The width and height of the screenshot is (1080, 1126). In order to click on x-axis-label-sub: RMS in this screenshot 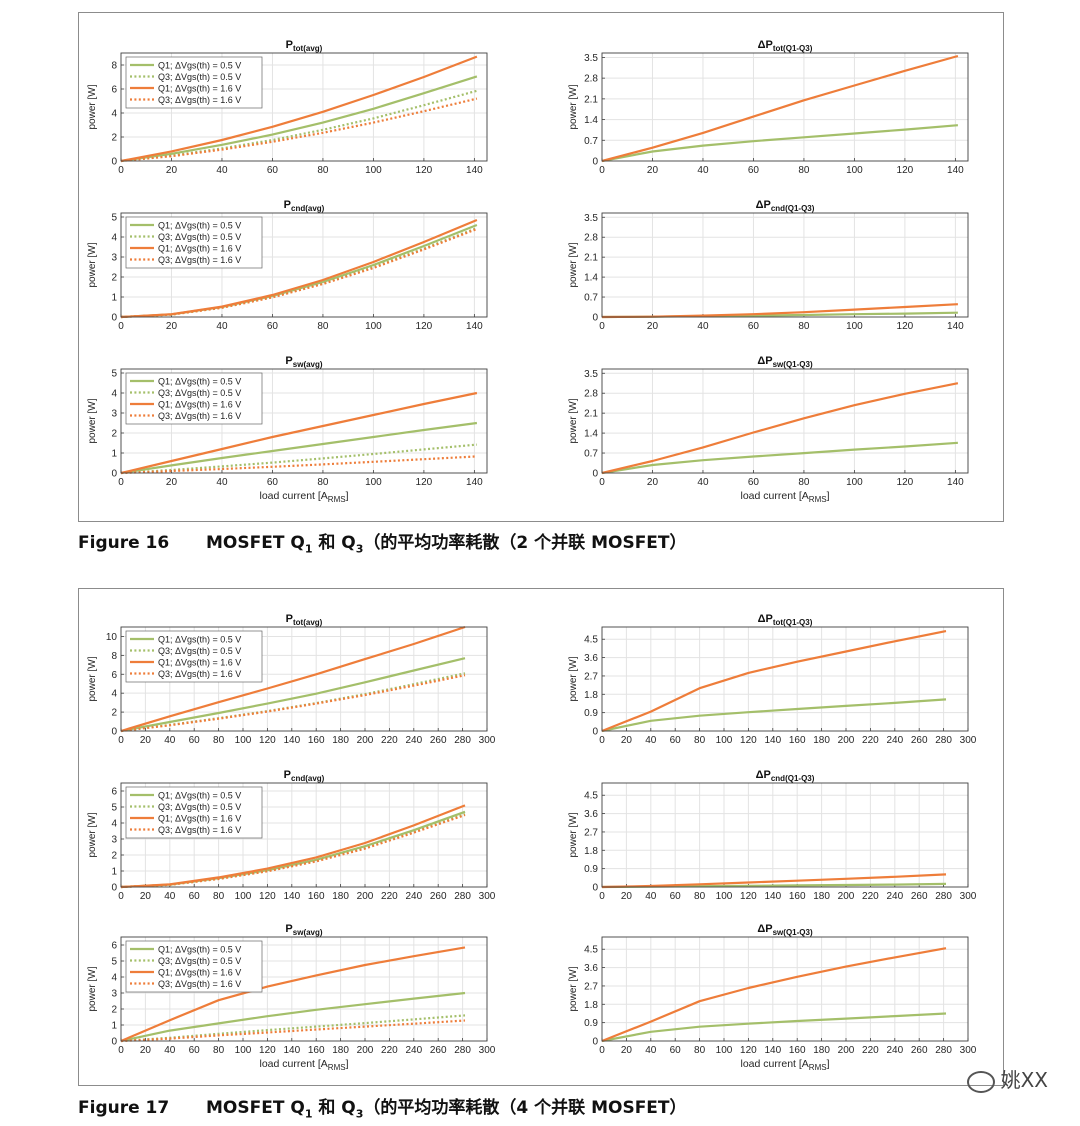, I will do `click(818, 499)`.